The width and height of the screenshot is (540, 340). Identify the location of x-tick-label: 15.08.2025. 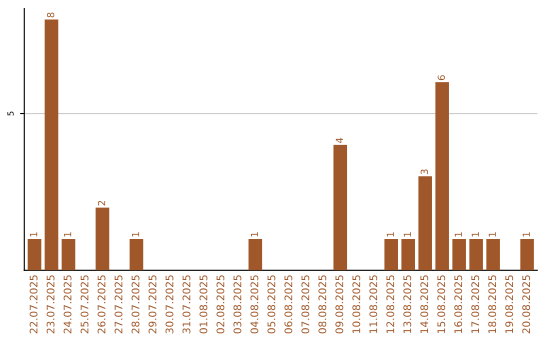
(441, 304).